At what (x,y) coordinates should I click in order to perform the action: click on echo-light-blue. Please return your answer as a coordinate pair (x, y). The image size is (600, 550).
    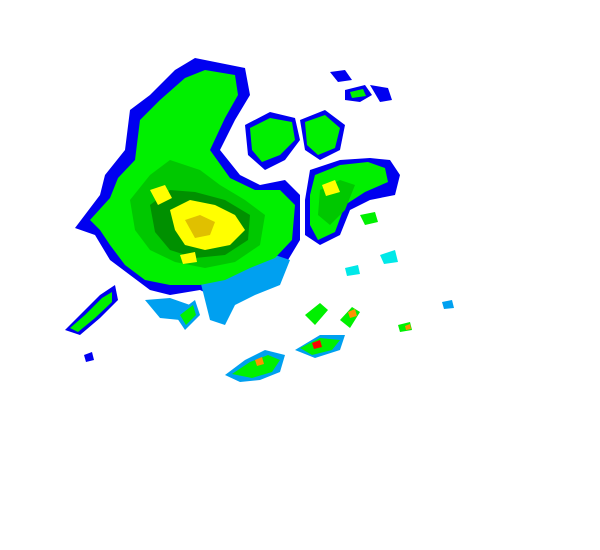
    Looking at the image, I should click on (448, 304).